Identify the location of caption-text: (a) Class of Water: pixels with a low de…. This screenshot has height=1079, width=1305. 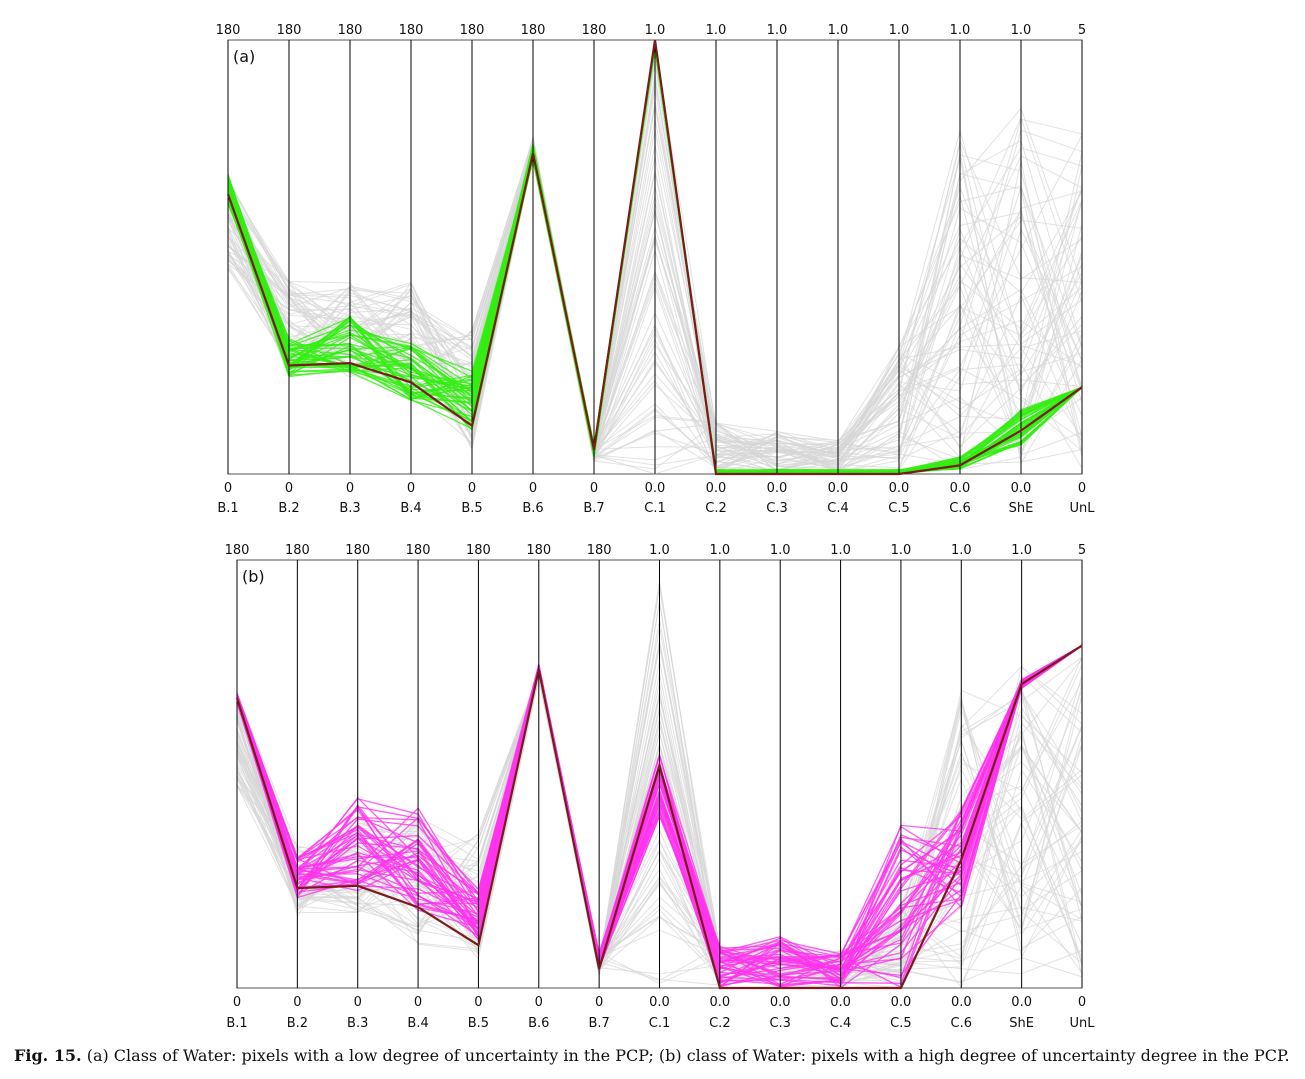
(685, 1055).